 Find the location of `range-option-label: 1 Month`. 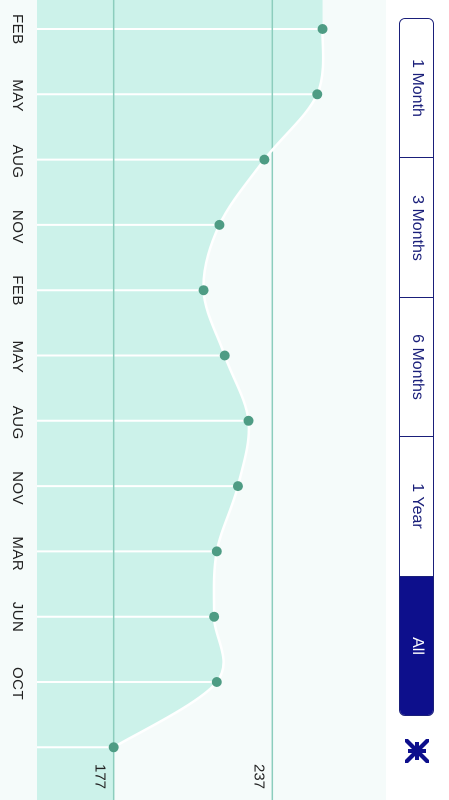

range-option-label: 1 Month is located at coordinates (417, 88).